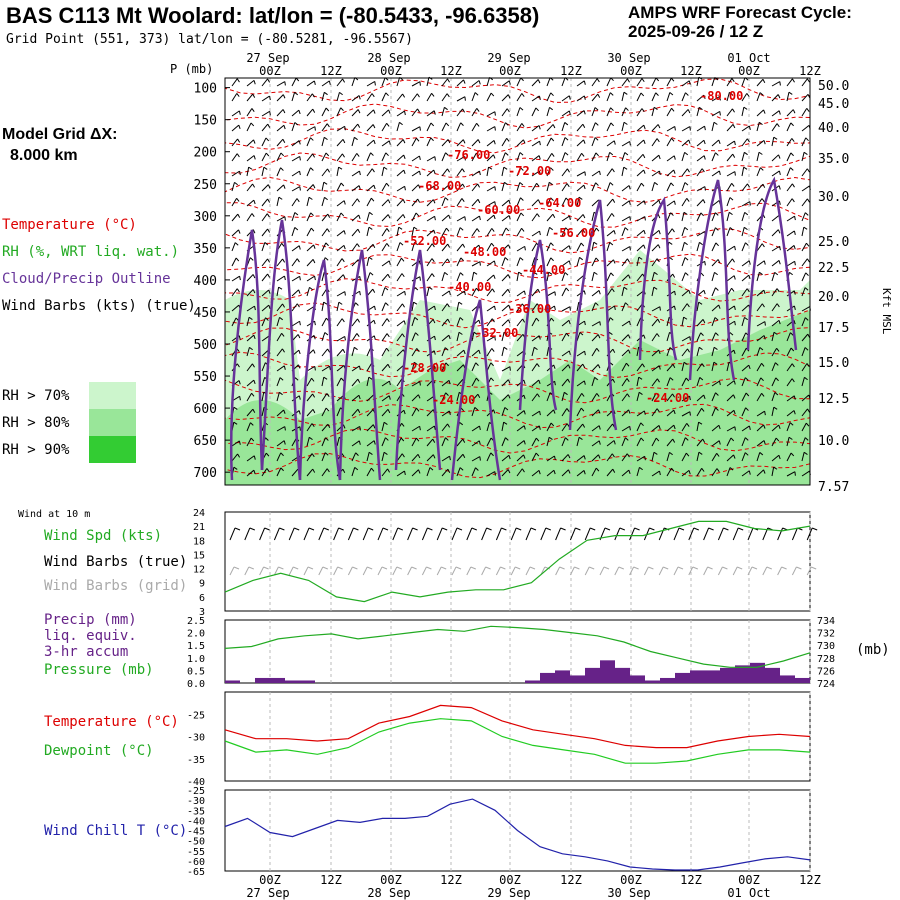 The height and width of the screenshot is (900, 900). What do you see at coordinates (796, 571) in the screenshot?
I see `wind-barb-grid` at bounding box center [796, 571].